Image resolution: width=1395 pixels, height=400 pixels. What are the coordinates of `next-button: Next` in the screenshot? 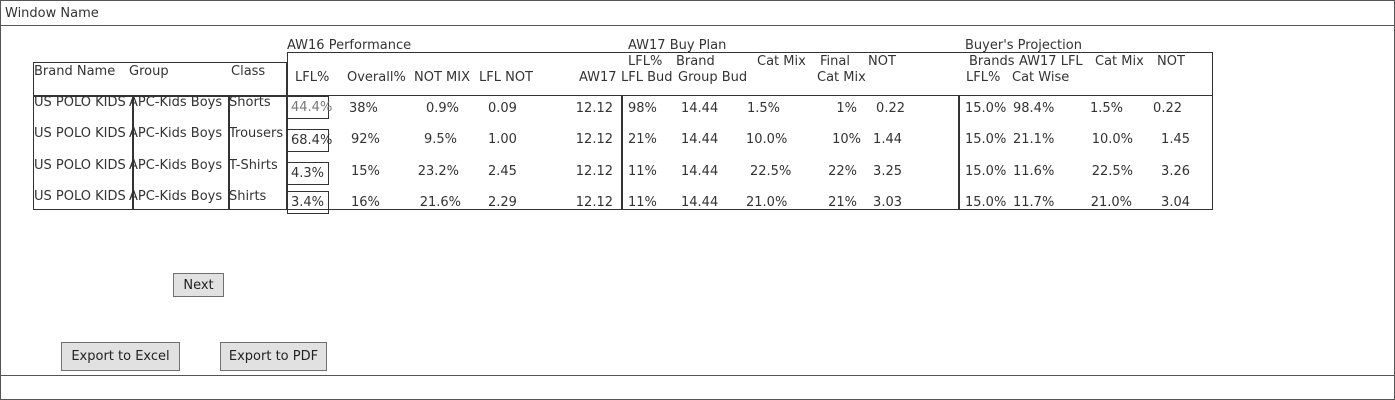 It's located at (198, 285).